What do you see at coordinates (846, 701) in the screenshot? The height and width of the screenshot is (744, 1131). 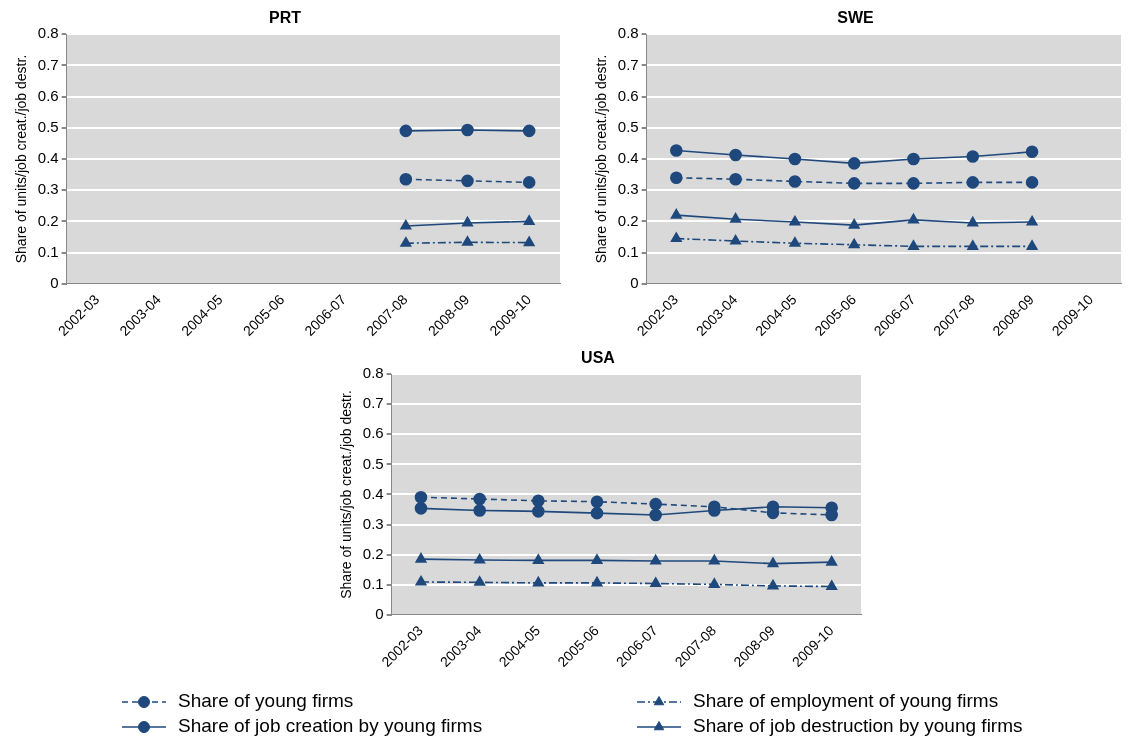 I see `legend-label: Share of employment of young firms` at bounding box center [846, 701].